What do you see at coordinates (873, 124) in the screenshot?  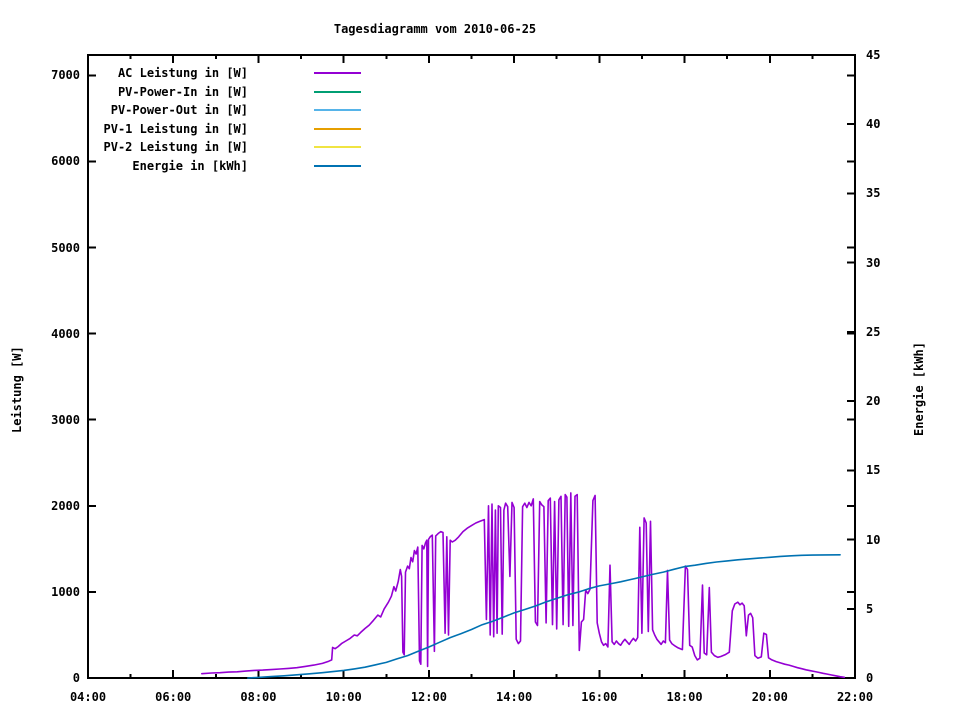 I see `y2-axis-tick-label: 40` at bounding box center [873, 124].